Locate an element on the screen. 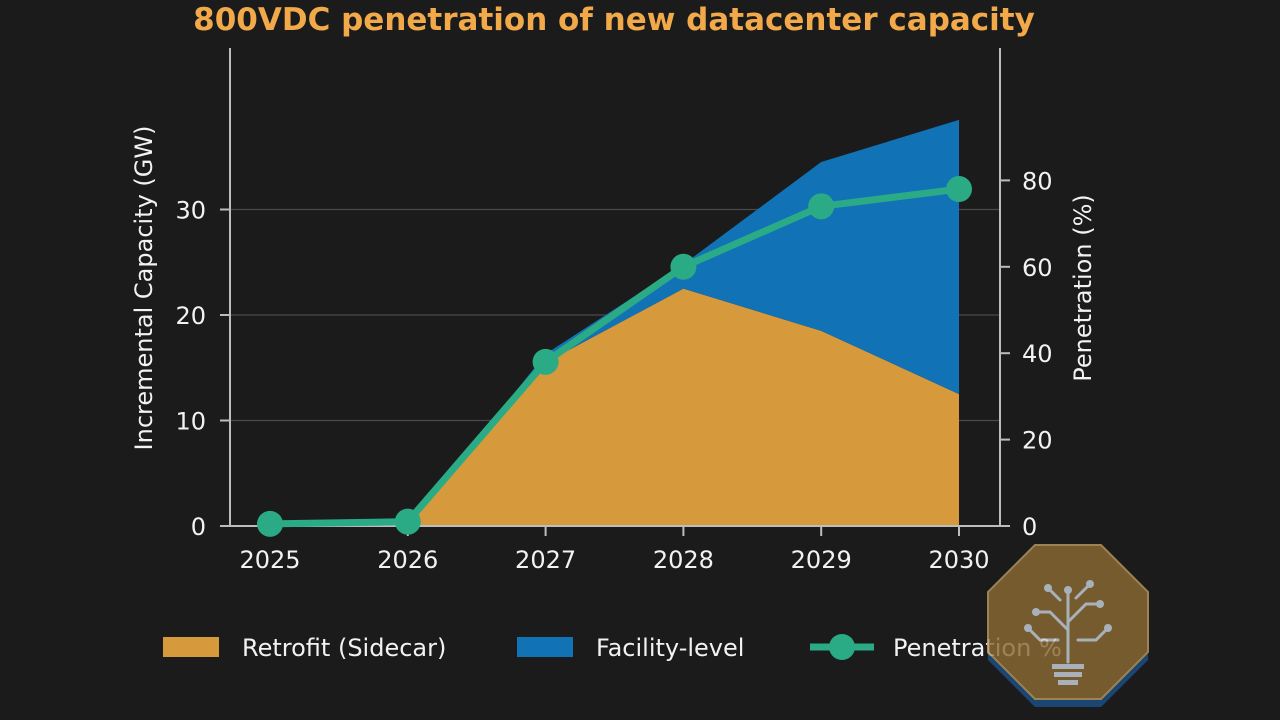 The image size is (1280, 720). x-tick-label-2027: 2027 is located at coordinates (545, 560).